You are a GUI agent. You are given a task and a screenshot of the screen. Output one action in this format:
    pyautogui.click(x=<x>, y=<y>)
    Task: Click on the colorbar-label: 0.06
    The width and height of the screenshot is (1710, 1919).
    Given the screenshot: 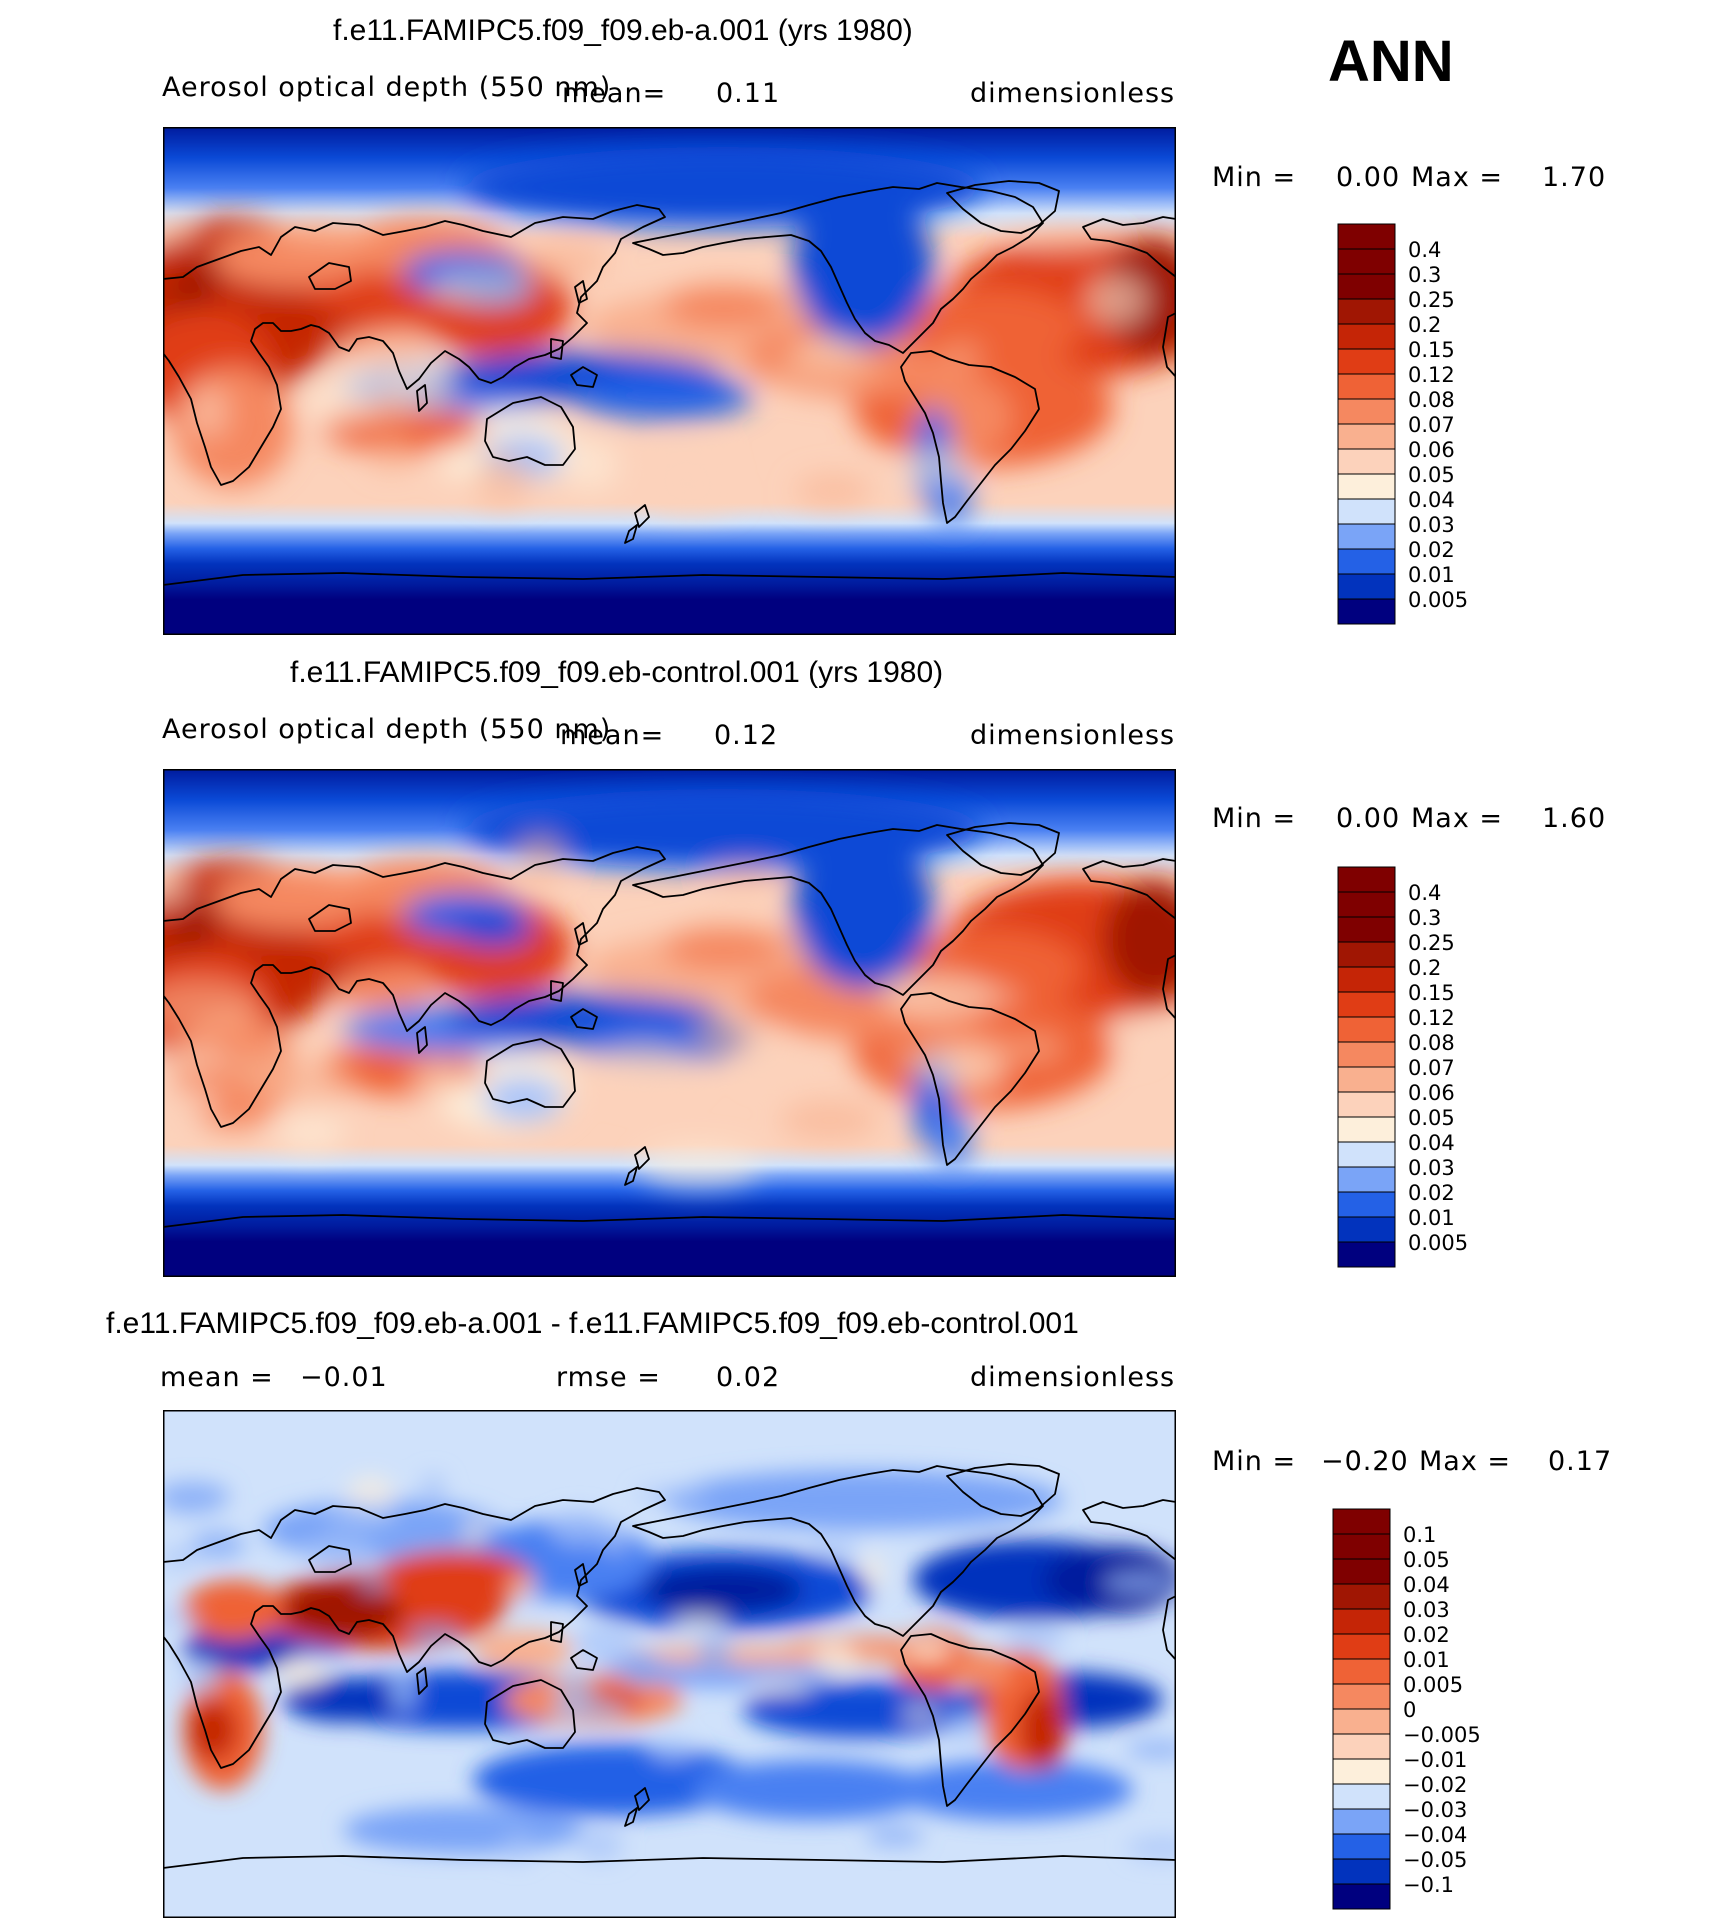 What is the action you would take?
    pyautogui.click(x=1431, y=450)
    